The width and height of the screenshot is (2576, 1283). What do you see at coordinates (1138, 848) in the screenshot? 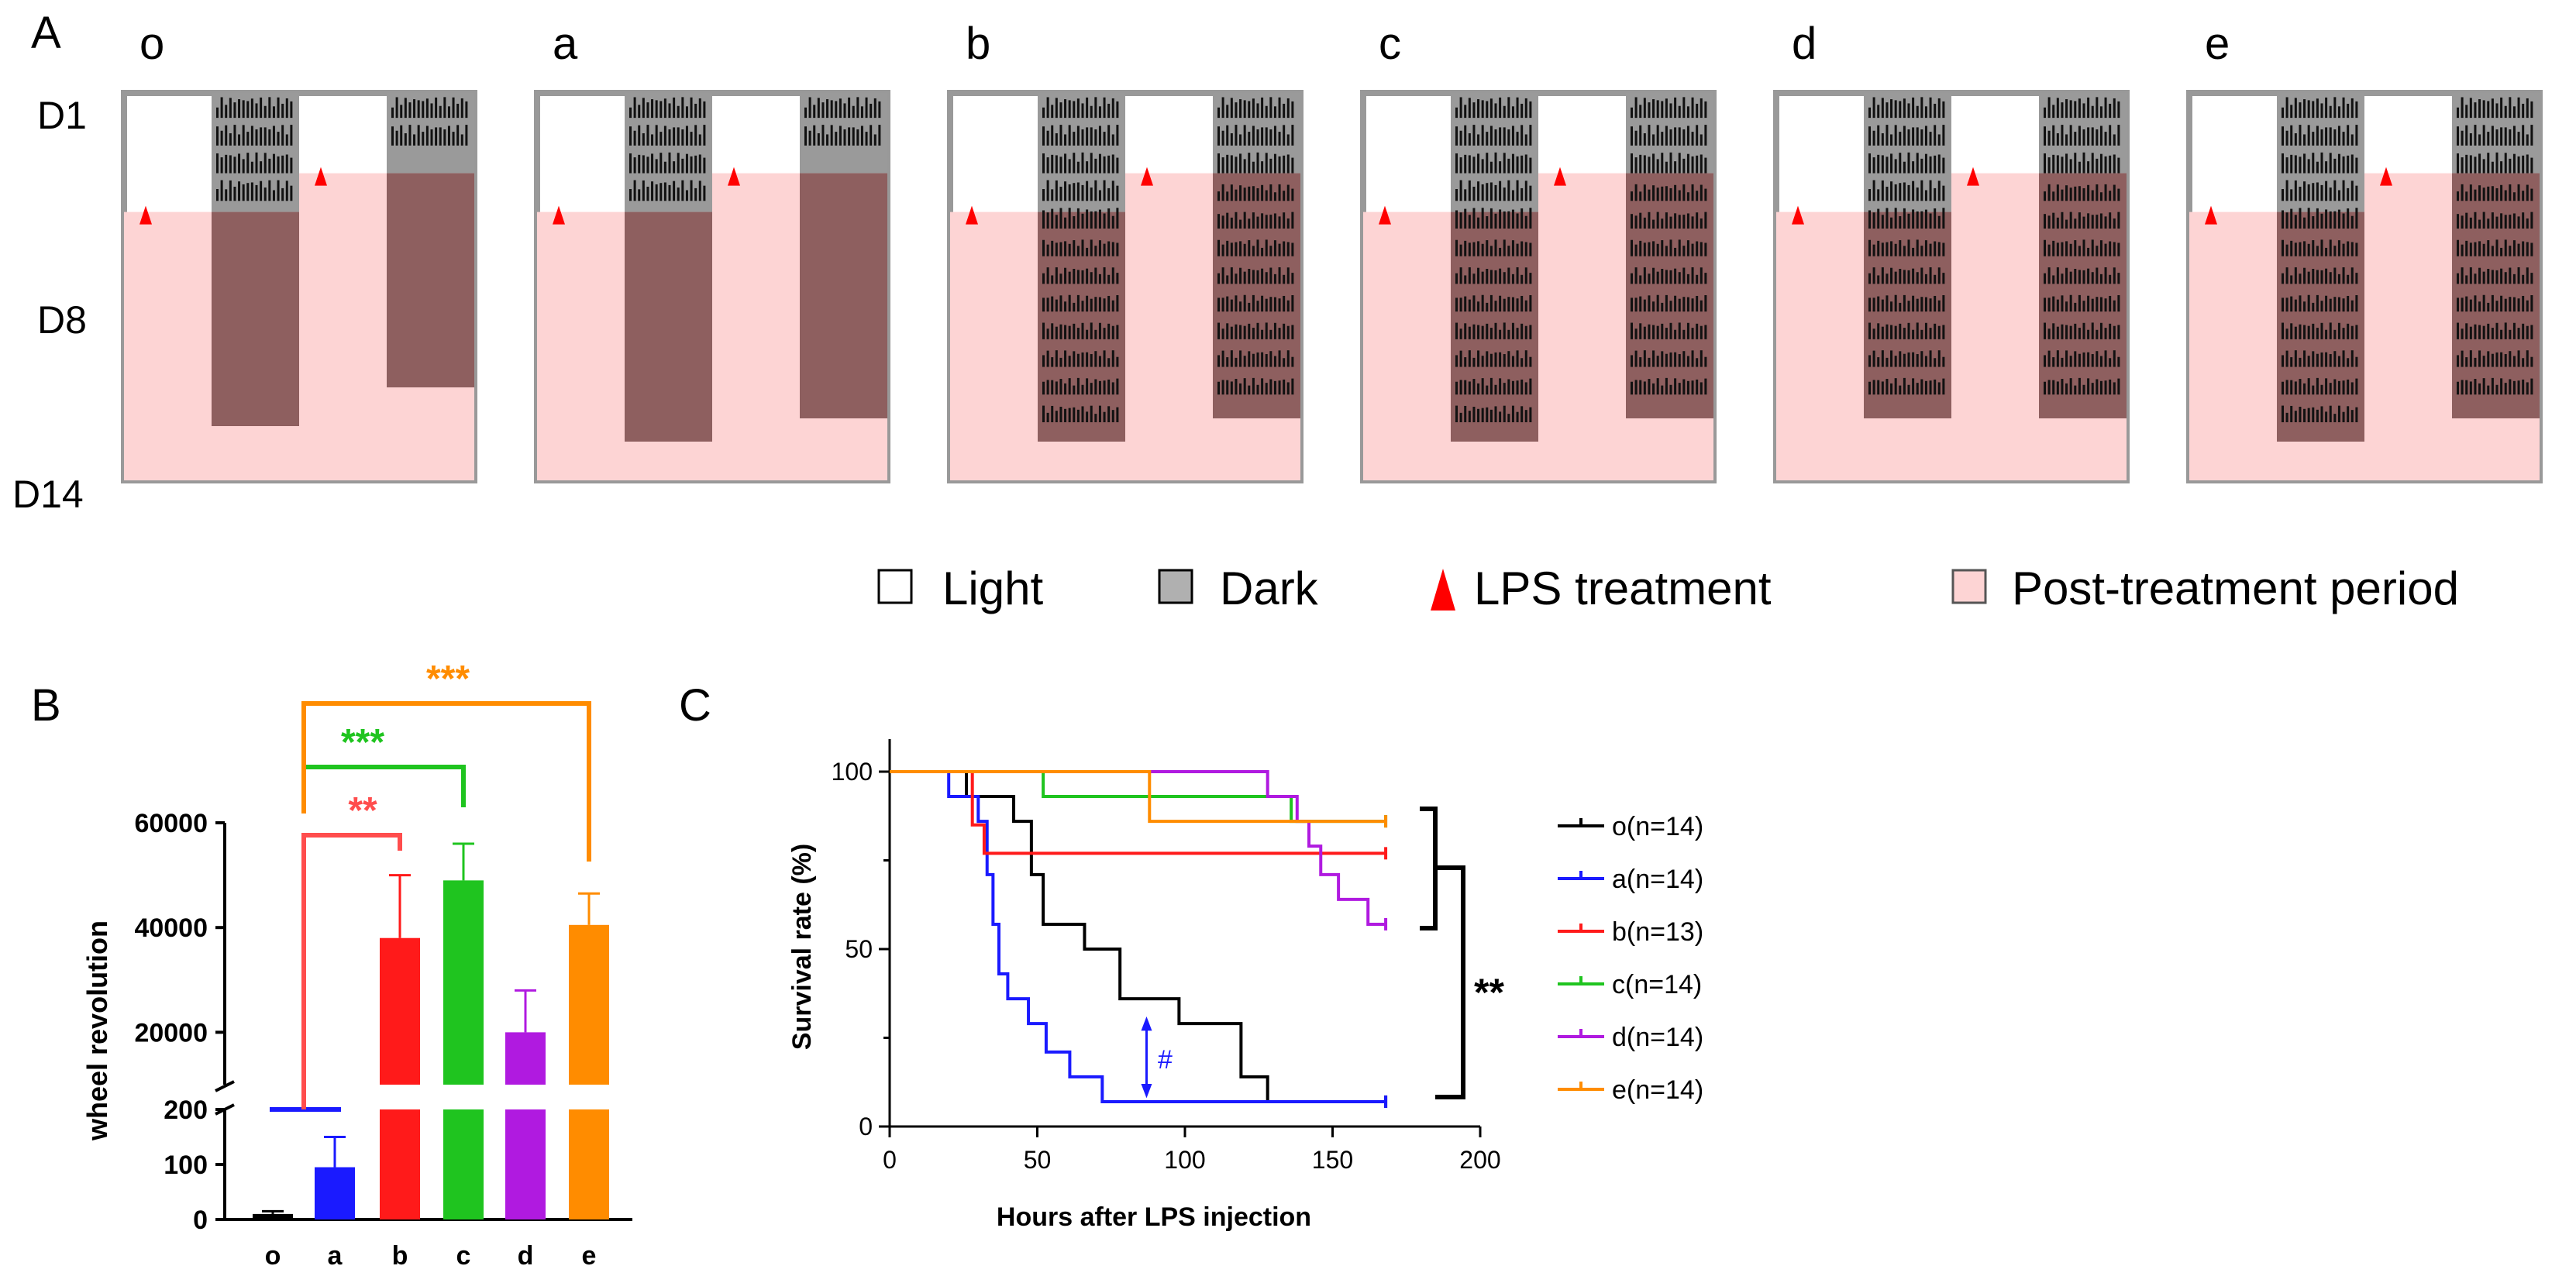
I see `survival-curve-d` at bounding box center [1138, 848].